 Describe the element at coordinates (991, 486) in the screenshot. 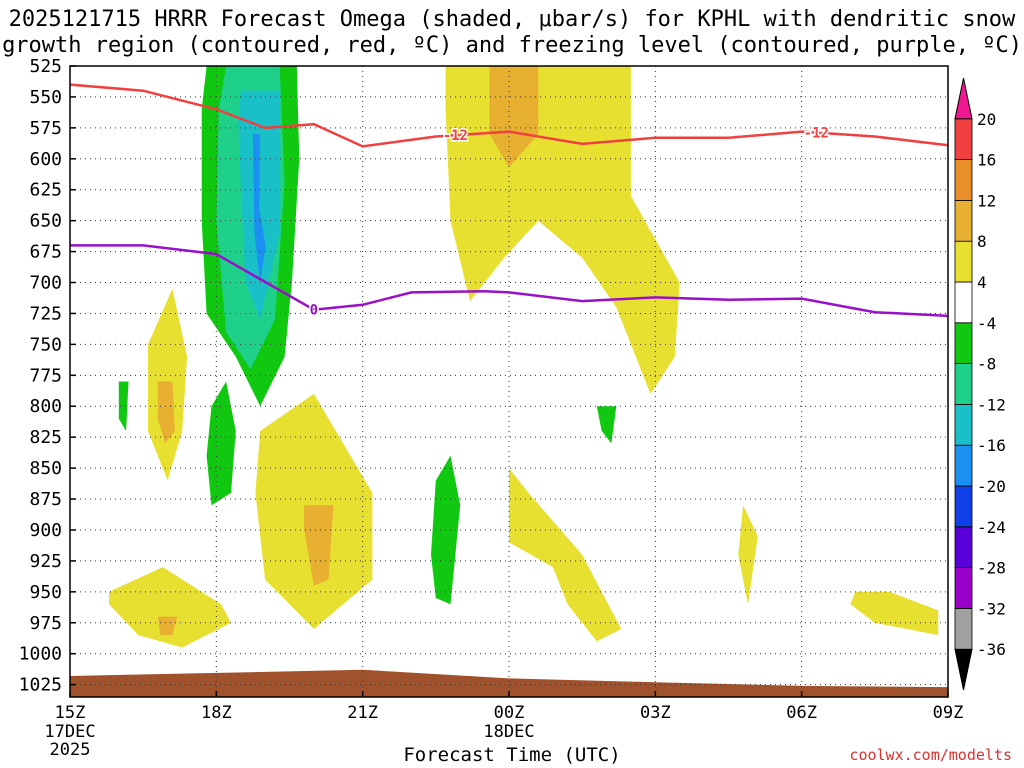

I see `colorbar-label: -20` at that location.